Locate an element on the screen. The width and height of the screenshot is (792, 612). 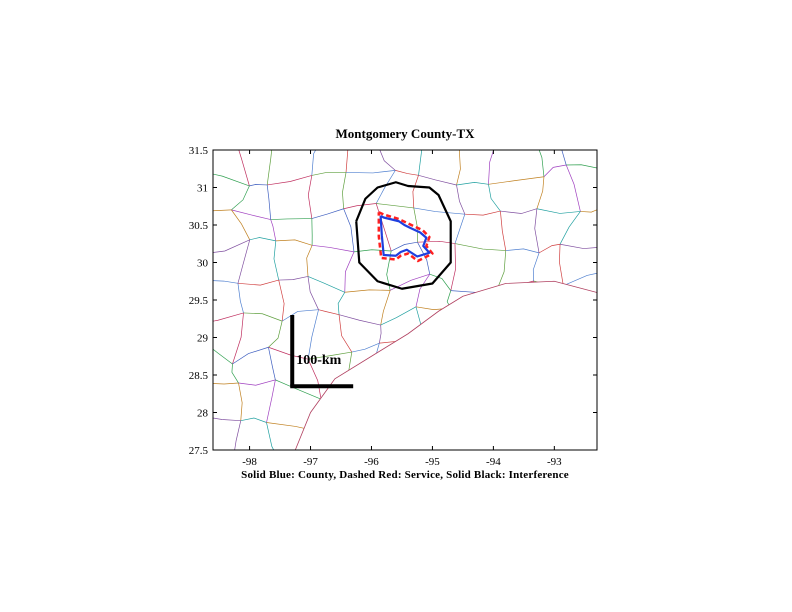
y-tick-label: 29.5 is located at coordinates (199, 301).